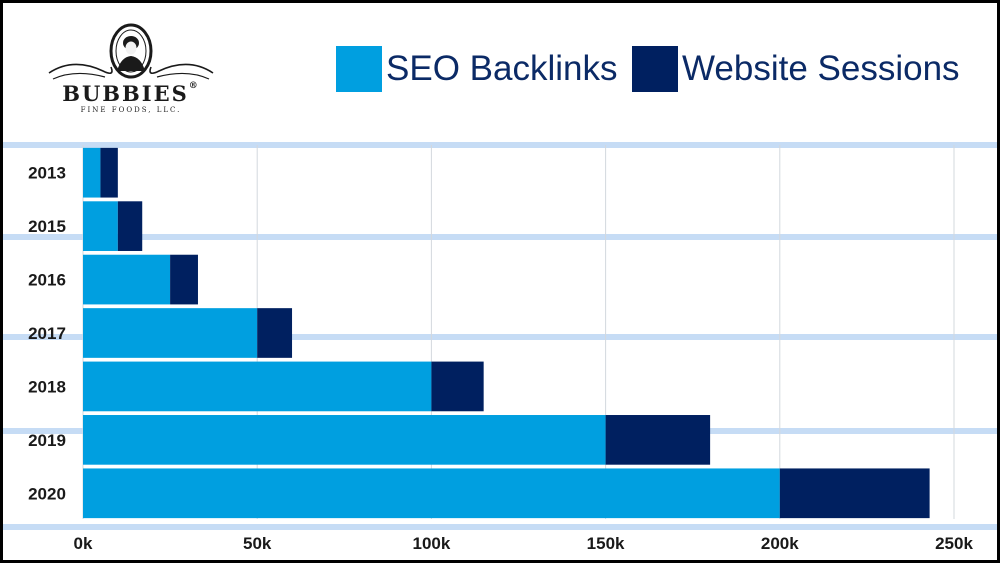 The height and width of the screenshot is (563, 1000). What do you see at coordinates (359, 69) in the screenshot?
I see `legend-swatch-backlinks` at bounding box center [359, 69].